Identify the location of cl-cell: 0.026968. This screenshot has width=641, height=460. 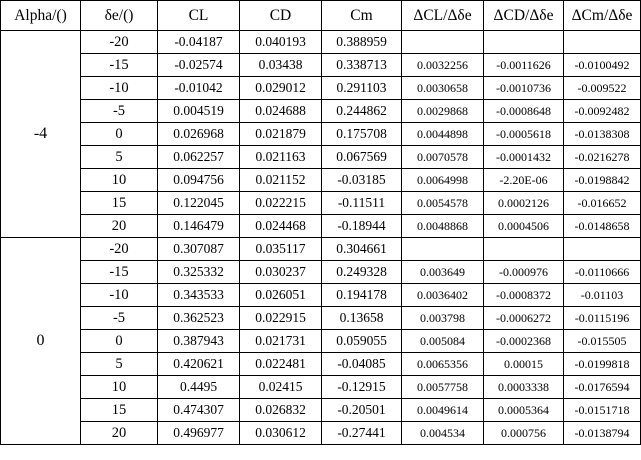
(198, 134).